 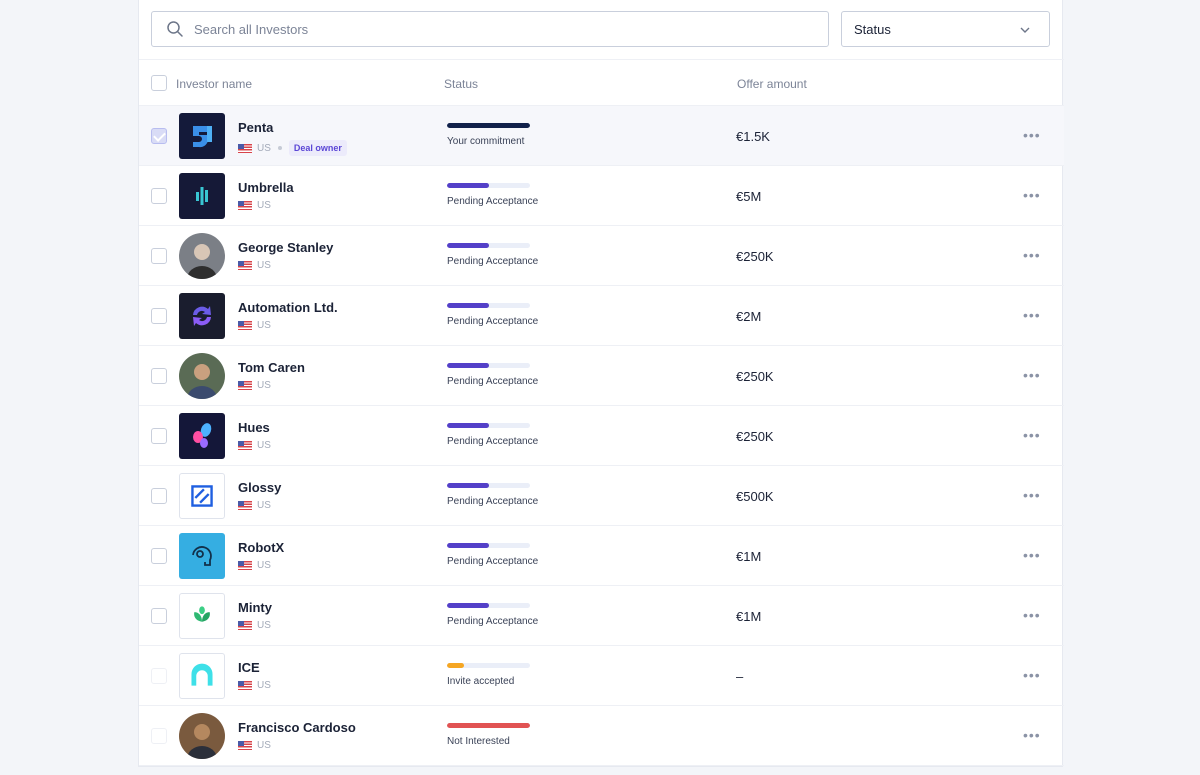 What do you see at coordinates (601, 676) in the screenshot?
I see `table-row: ICE US Invite accepted – •••` at bounding box center [601, 676].